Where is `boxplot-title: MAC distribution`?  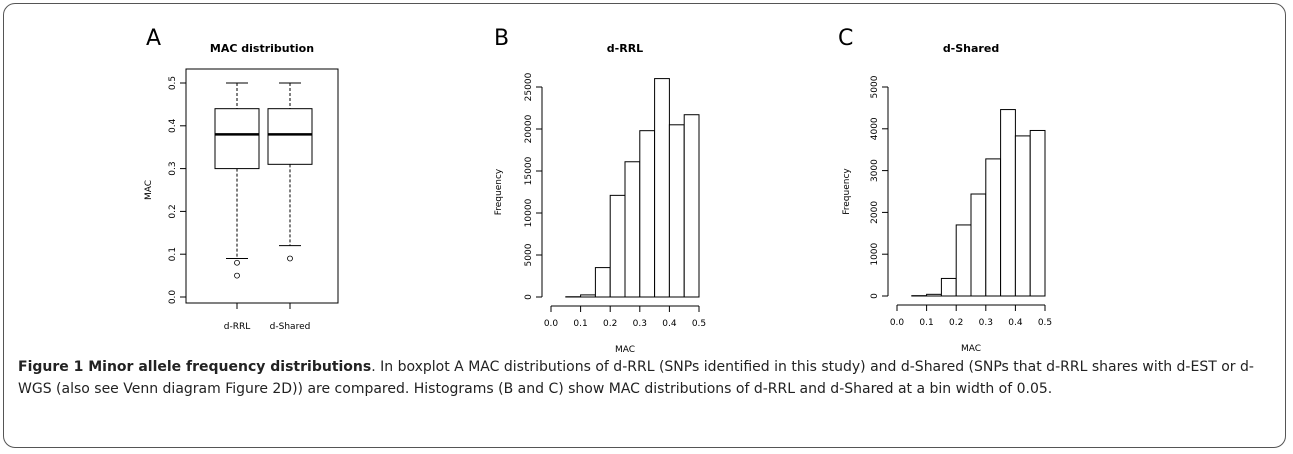 boxplot-title: MAC distribution is located at coordinates (262, 48).